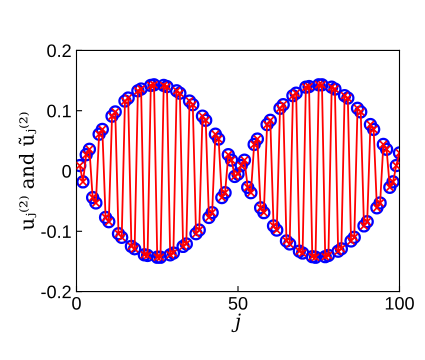 The image size is (425, 360). I want to click on x-tick-label: 50, so click(238, 303).